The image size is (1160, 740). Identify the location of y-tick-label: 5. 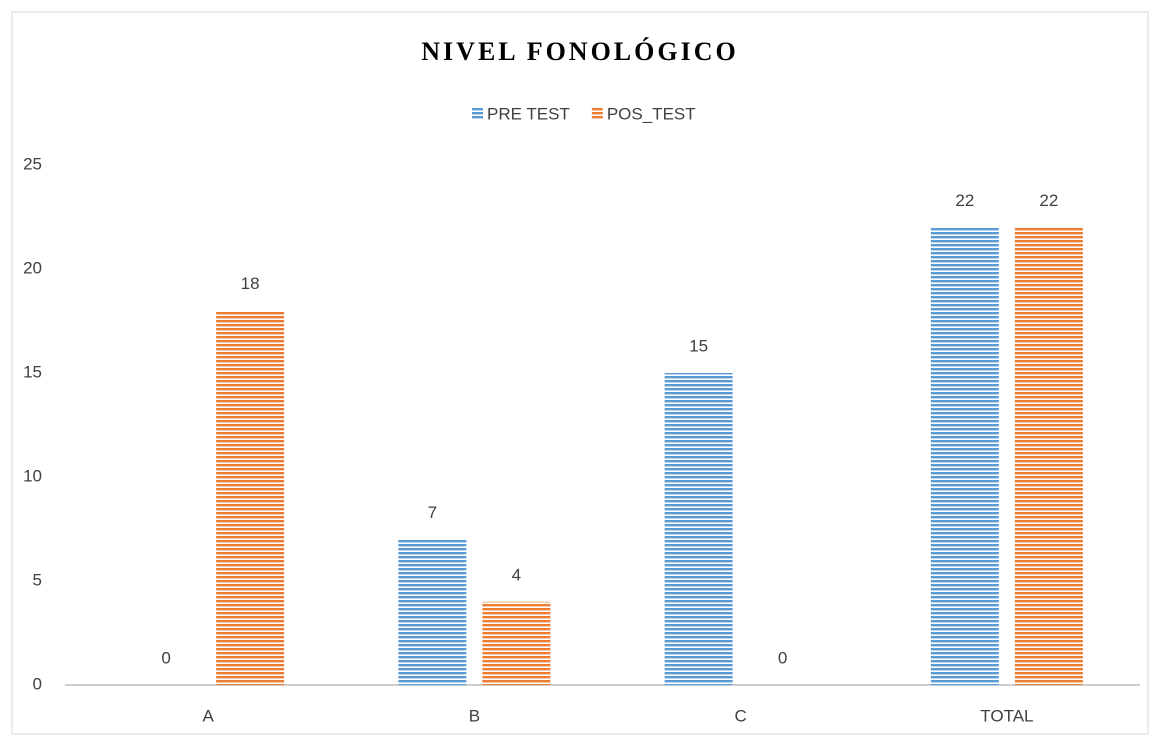
(37, 579).